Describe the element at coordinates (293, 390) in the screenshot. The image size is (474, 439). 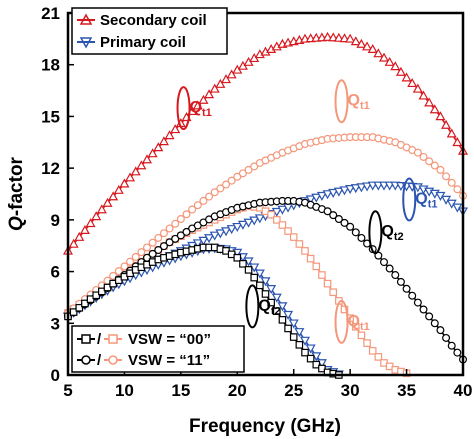
I see `x-tick-label-25: 25` at that location.